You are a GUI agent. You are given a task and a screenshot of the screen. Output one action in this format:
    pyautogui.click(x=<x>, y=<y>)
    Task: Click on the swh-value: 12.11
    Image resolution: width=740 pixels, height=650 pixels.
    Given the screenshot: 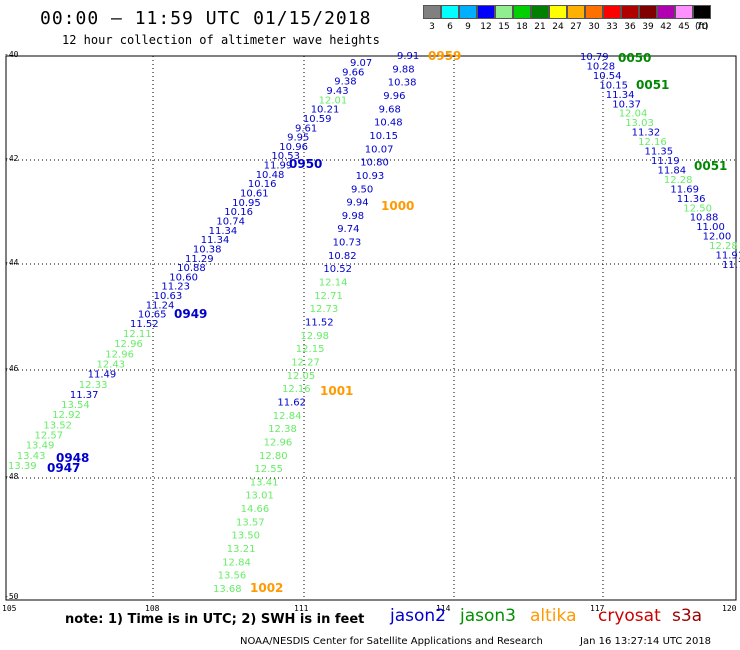 What is the action you would take?
    pyautogui.click(x=137, y=334)
    